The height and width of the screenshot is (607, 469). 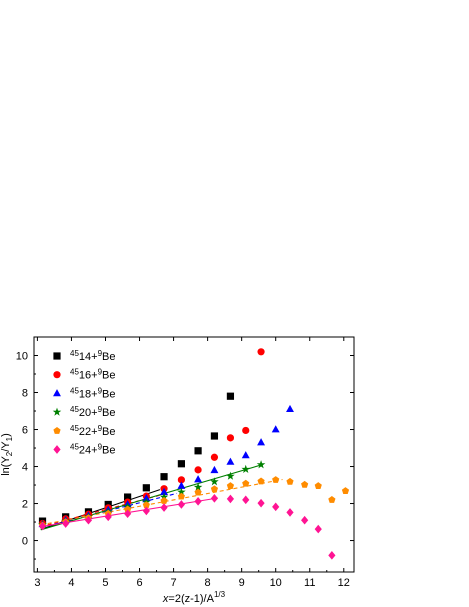 What do you see at coordinates (105, 583) in the screenshot?
I see `x-tick-label: 5` at bounding box center [105, 583].